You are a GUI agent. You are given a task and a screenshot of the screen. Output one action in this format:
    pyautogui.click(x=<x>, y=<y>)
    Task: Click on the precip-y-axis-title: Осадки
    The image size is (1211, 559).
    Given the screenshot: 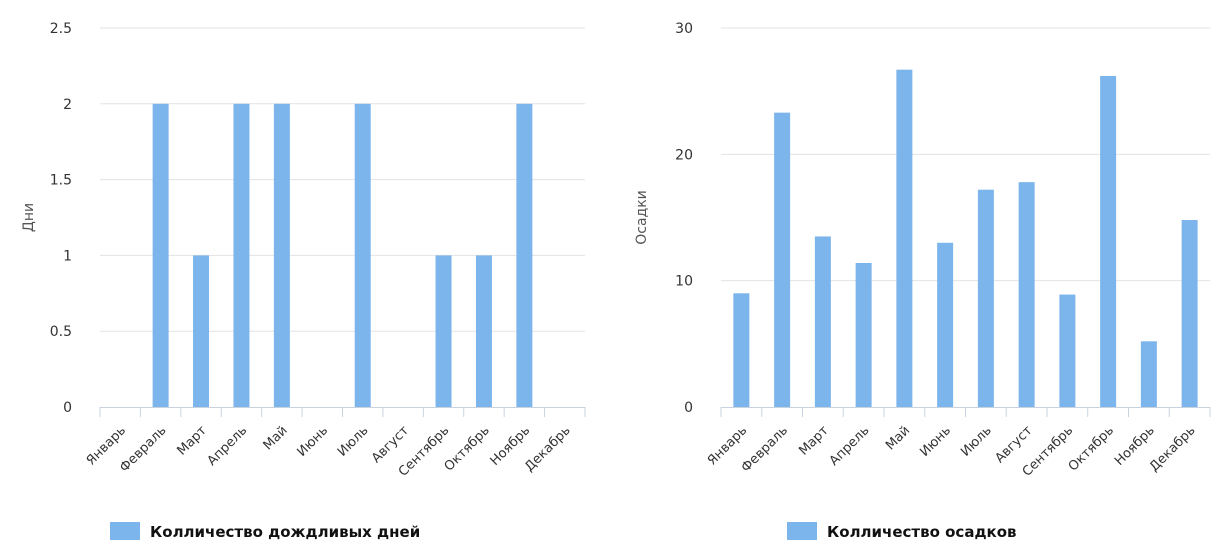 What is the action you would take?
    pyautogui.click(x=642, y=217)
    